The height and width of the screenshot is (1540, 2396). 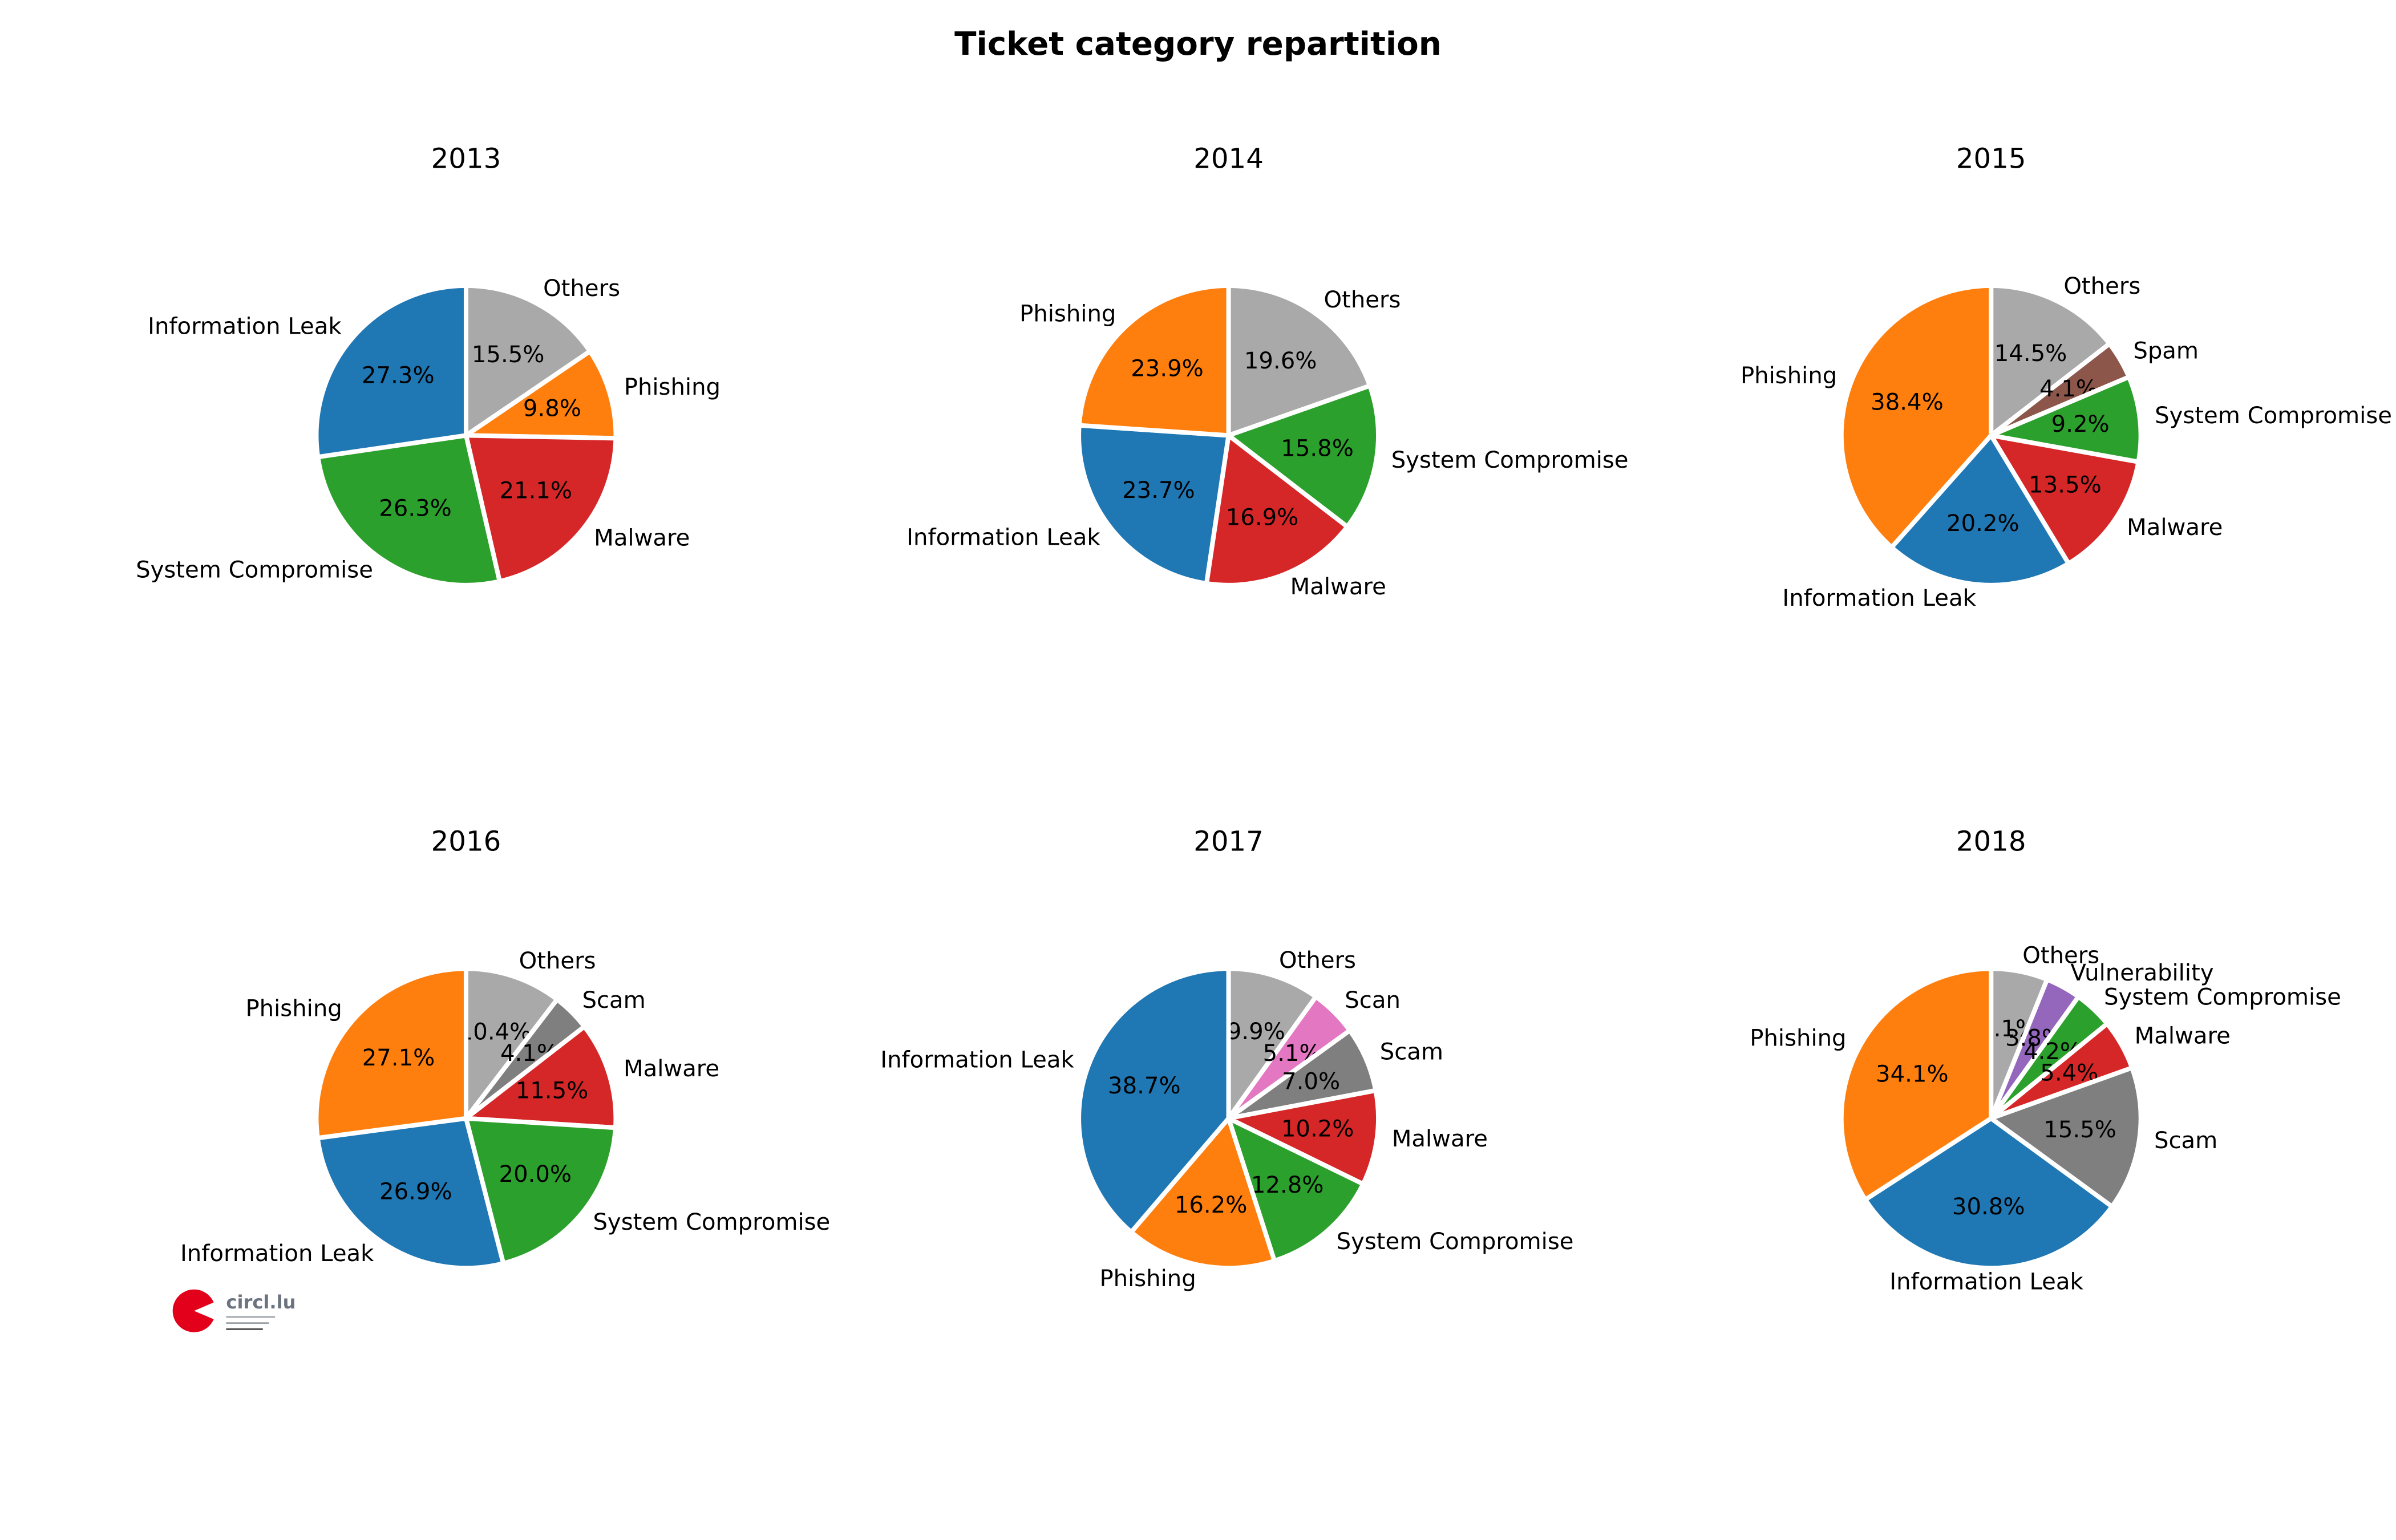 I want to click on logo-icon, so click(x=194, y=1310).